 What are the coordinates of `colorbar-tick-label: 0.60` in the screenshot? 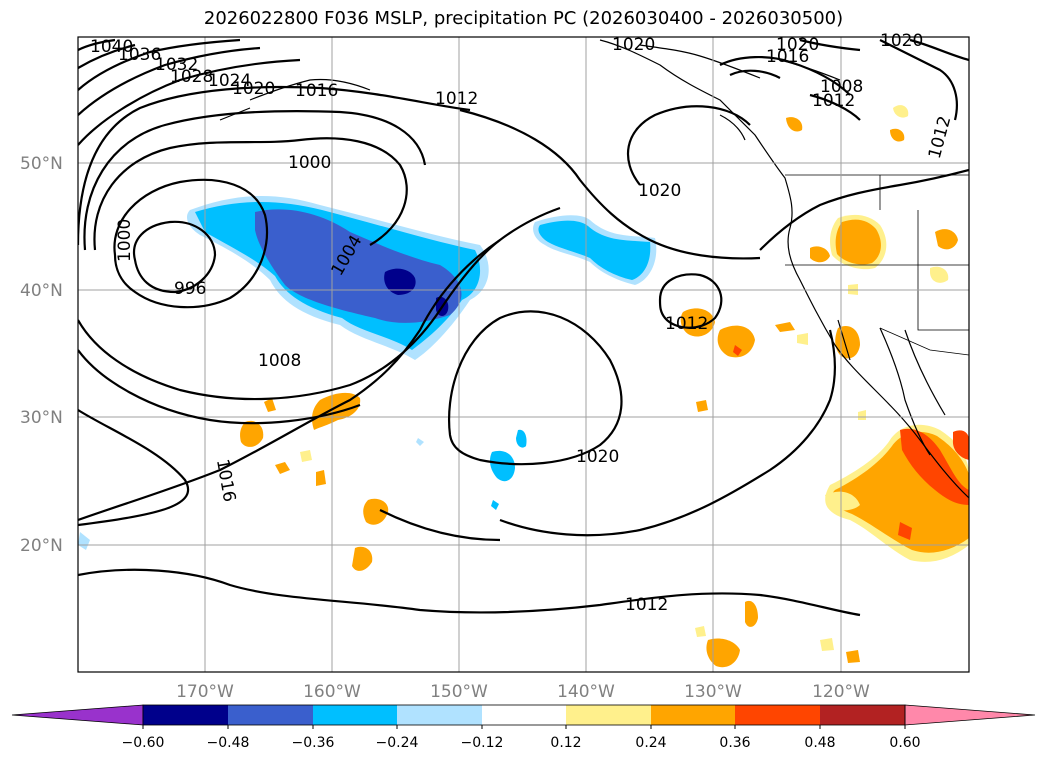 It's located at (904, 743).